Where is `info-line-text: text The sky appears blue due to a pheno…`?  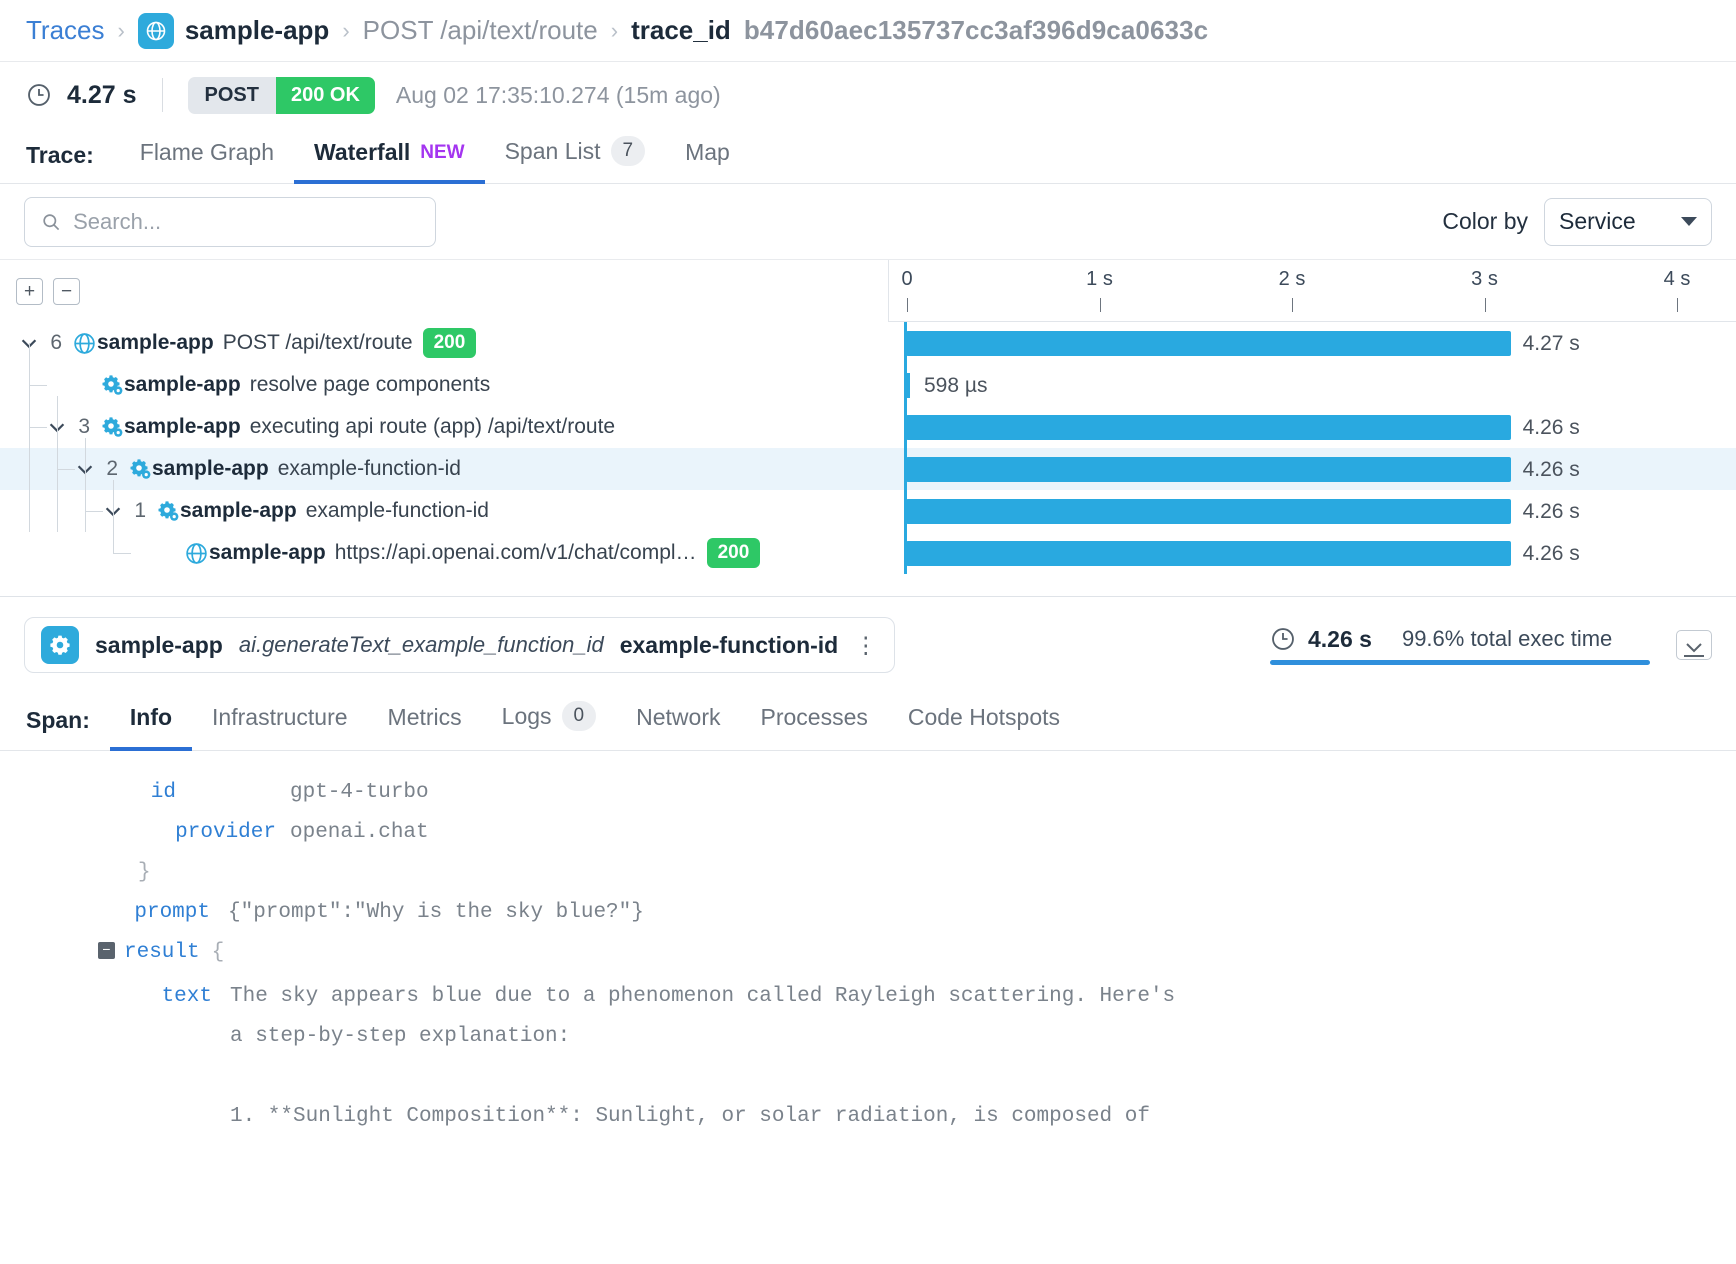 info-line-text: text The sky appears blue due to a pheno… is located at coordinates (868, 1057).